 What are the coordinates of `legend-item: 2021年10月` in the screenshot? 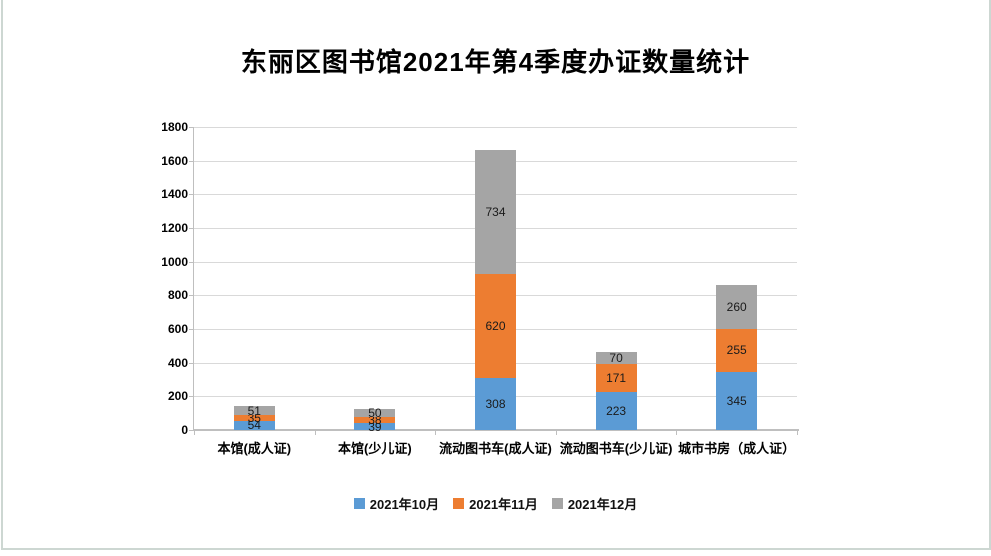 It's located at (396, 503).